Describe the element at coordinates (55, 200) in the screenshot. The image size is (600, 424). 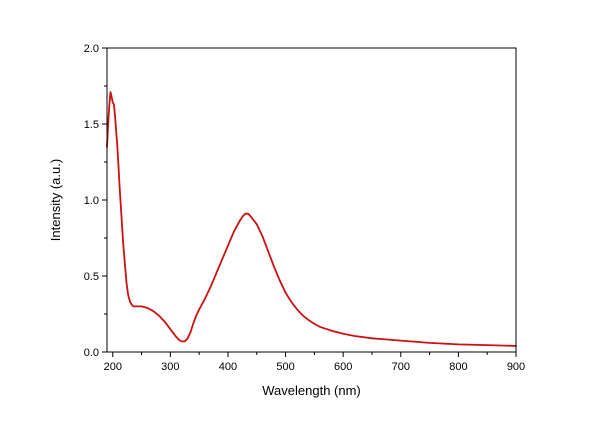
I see `y-axis-title: Intensity (a.u.)` at that location.